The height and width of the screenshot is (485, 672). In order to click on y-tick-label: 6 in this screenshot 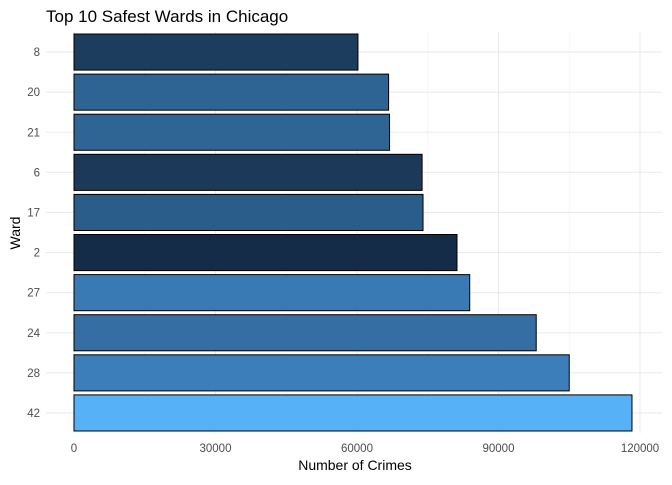, I will do `click(37, 173)`.